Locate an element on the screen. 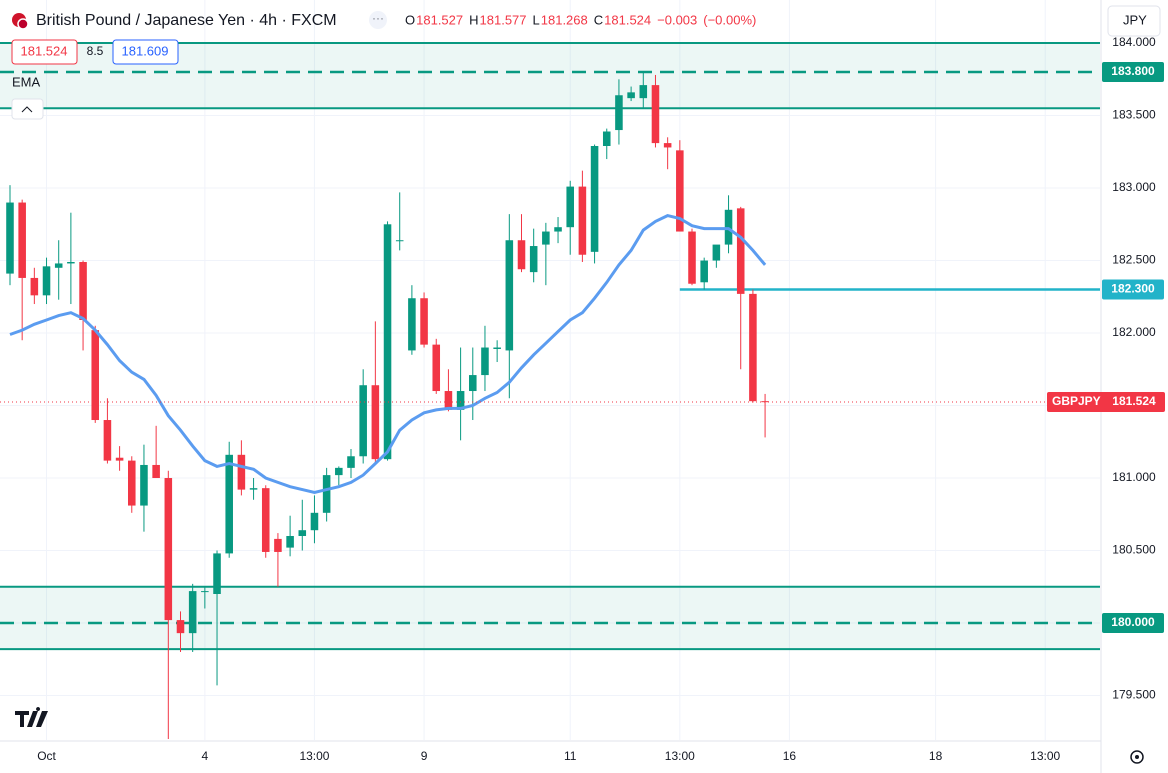 This screenshot has height=773, width=1168. x-tick-label: 4 is located at coordinates (205, 756).